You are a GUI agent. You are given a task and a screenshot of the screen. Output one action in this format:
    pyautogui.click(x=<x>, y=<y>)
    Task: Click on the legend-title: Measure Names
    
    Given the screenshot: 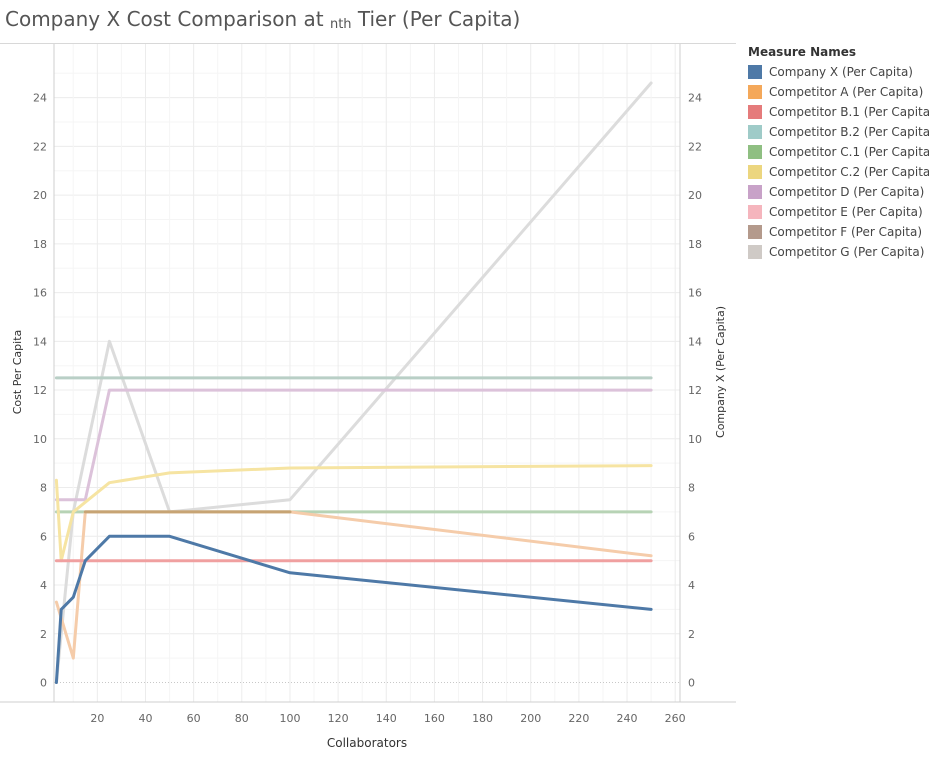 What is the action you would take?
    pyautogui.click(x=802, y=52)
    